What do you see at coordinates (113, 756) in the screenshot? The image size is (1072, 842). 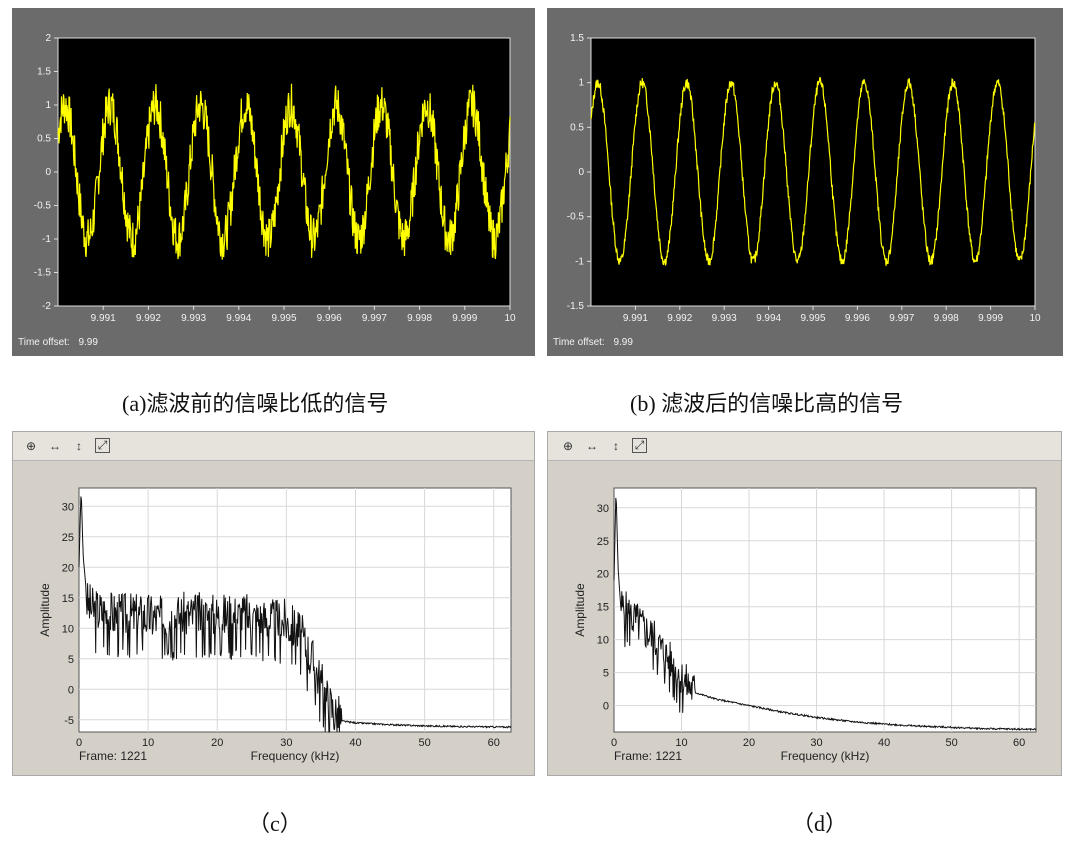 I see `frame-label-c: Frame: 1221` at bounding box center [113, 756].